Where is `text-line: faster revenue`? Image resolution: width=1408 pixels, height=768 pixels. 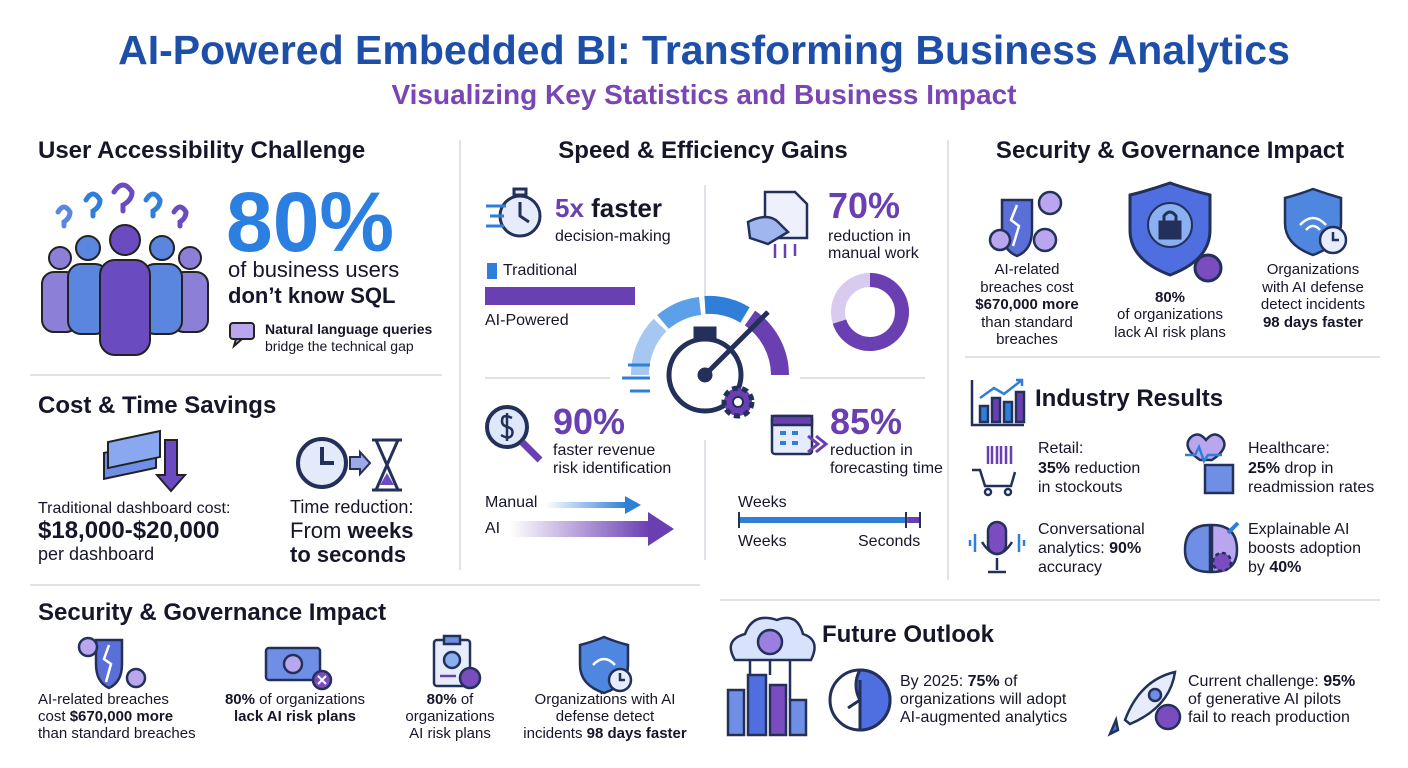 text-line: faster revenue is located at coordinates (604, 450).